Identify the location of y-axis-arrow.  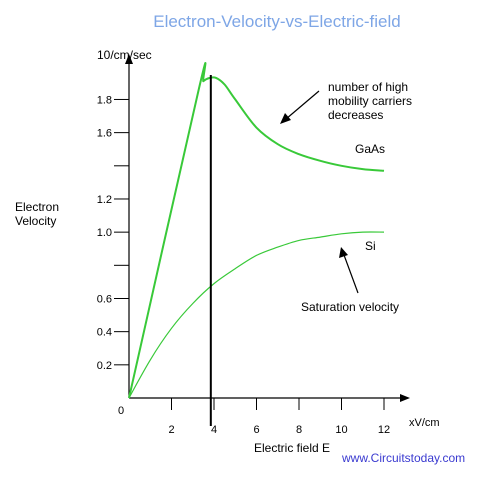
(129, 59).